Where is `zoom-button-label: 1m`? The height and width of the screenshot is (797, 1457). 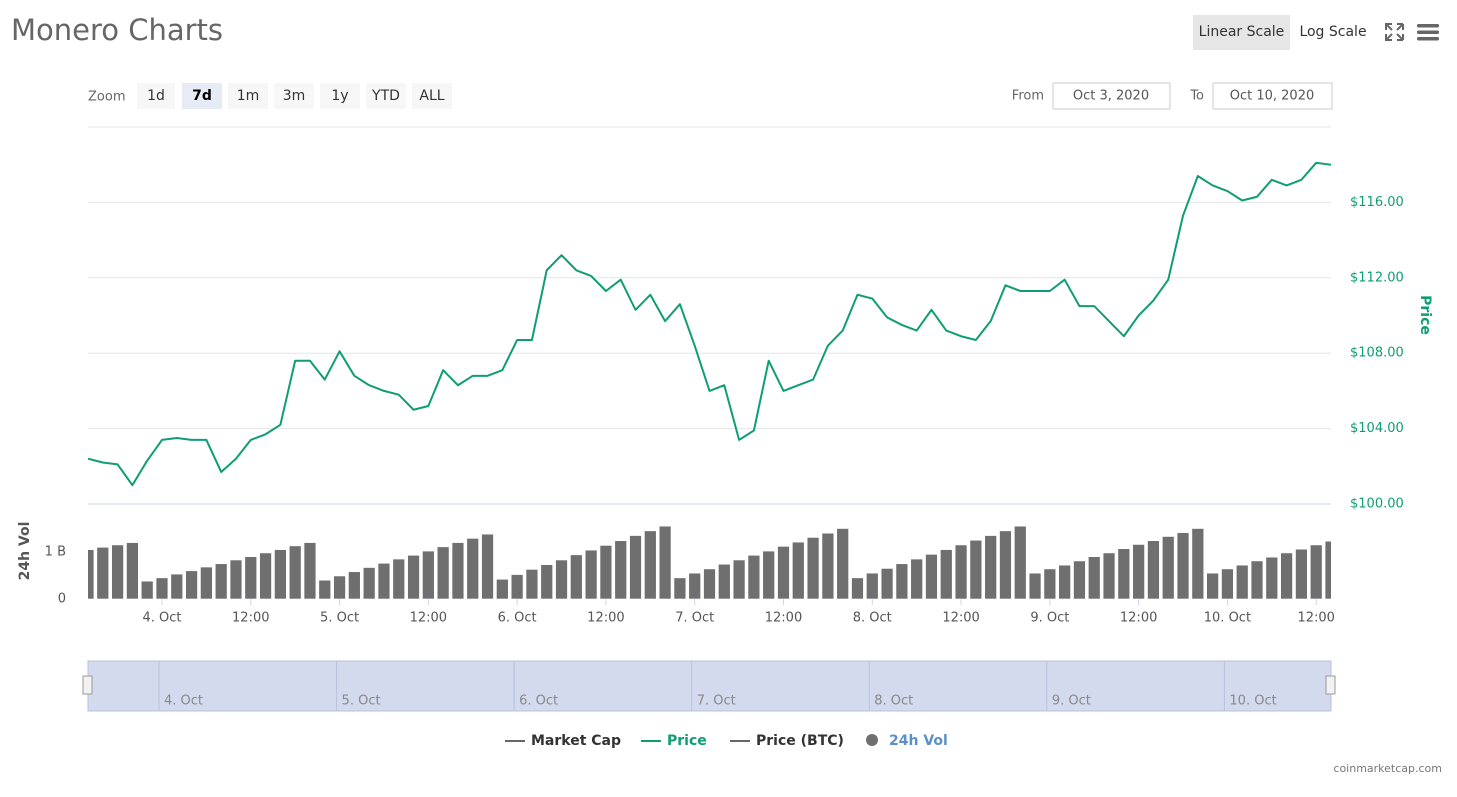 zoom-button-label: 1m is located at coordinates (248, 96).